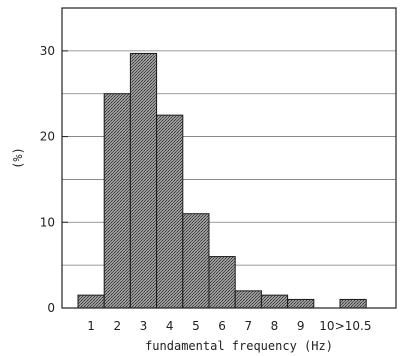  What do you see at coordinates (239, 346) in the screenshot?
I see `x-axis-label: fundamental frequency (Hz)` at bounding box center [239, 346].